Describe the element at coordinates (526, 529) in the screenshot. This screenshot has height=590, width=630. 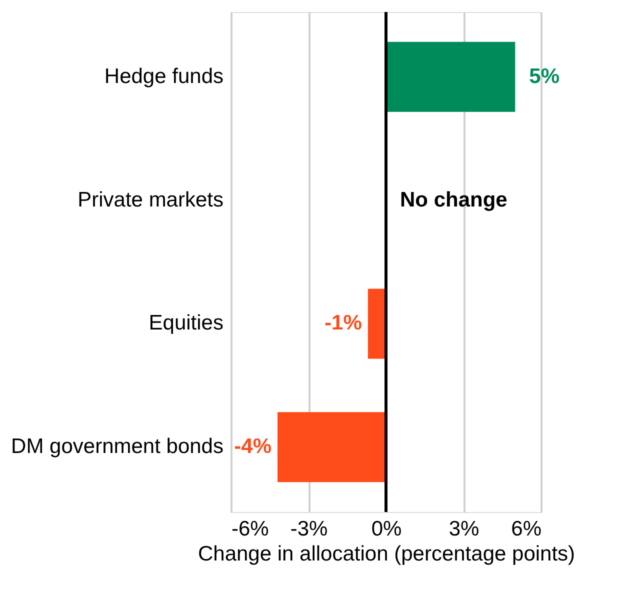
I see `x-tick-label: 6%` at that location.